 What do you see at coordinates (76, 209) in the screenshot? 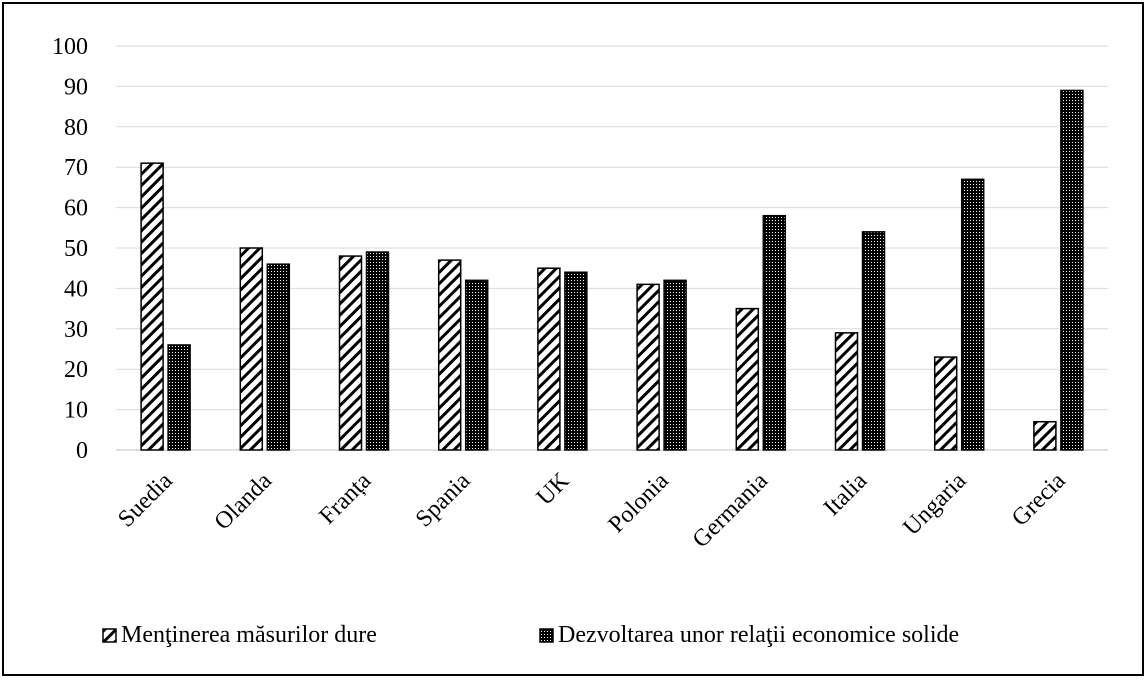
I see `y-tick-label: 60` at bounding box center [76, 209].